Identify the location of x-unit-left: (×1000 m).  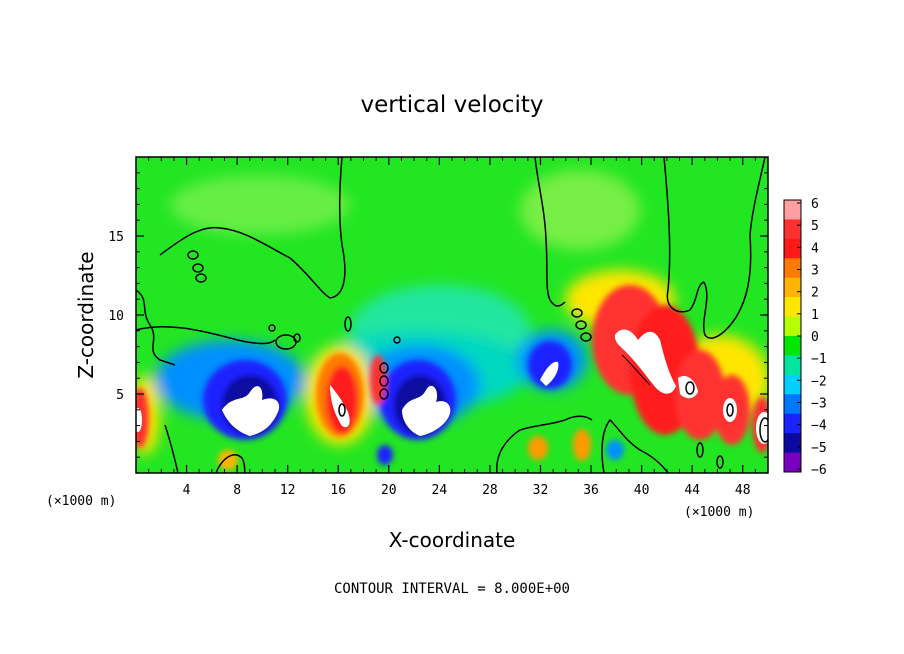
(81, 501).